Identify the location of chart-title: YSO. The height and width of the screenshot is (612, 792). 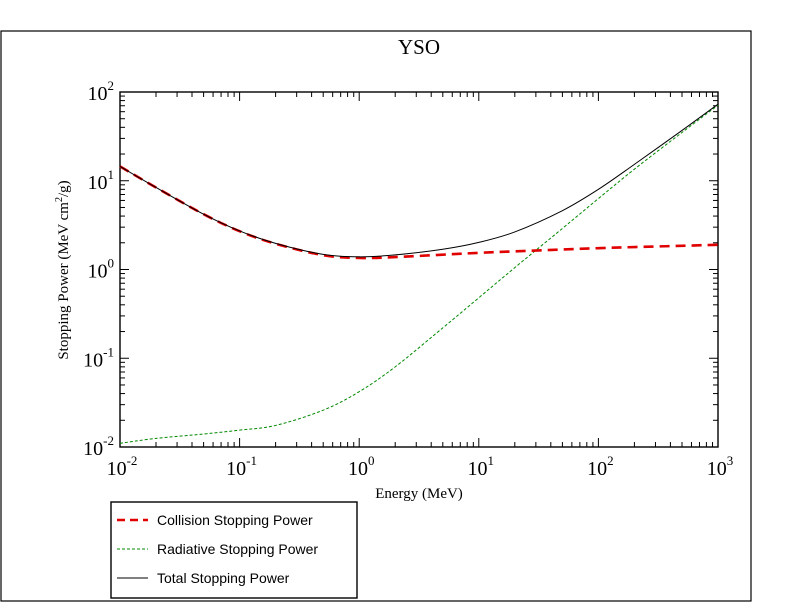
(419, 47).